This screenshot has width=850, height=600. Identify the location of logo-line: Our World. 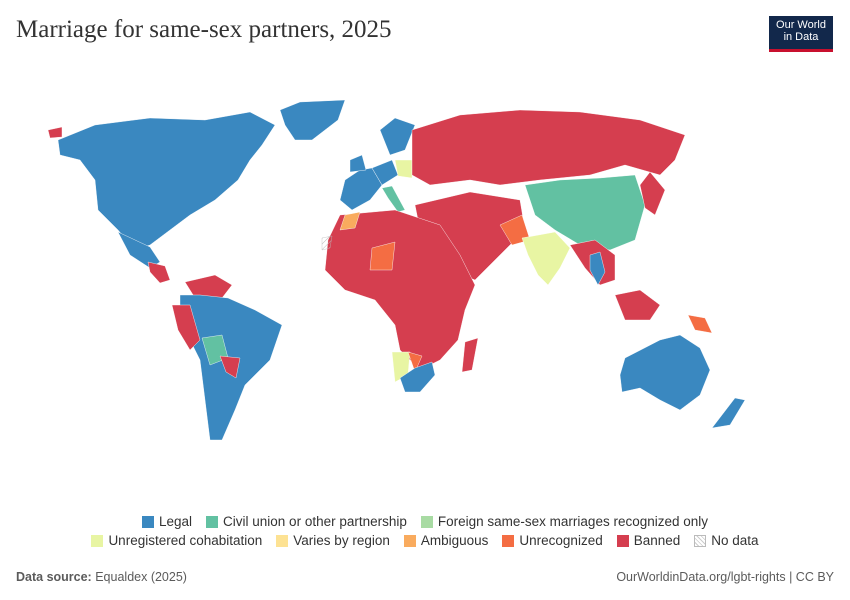
(801, 25).